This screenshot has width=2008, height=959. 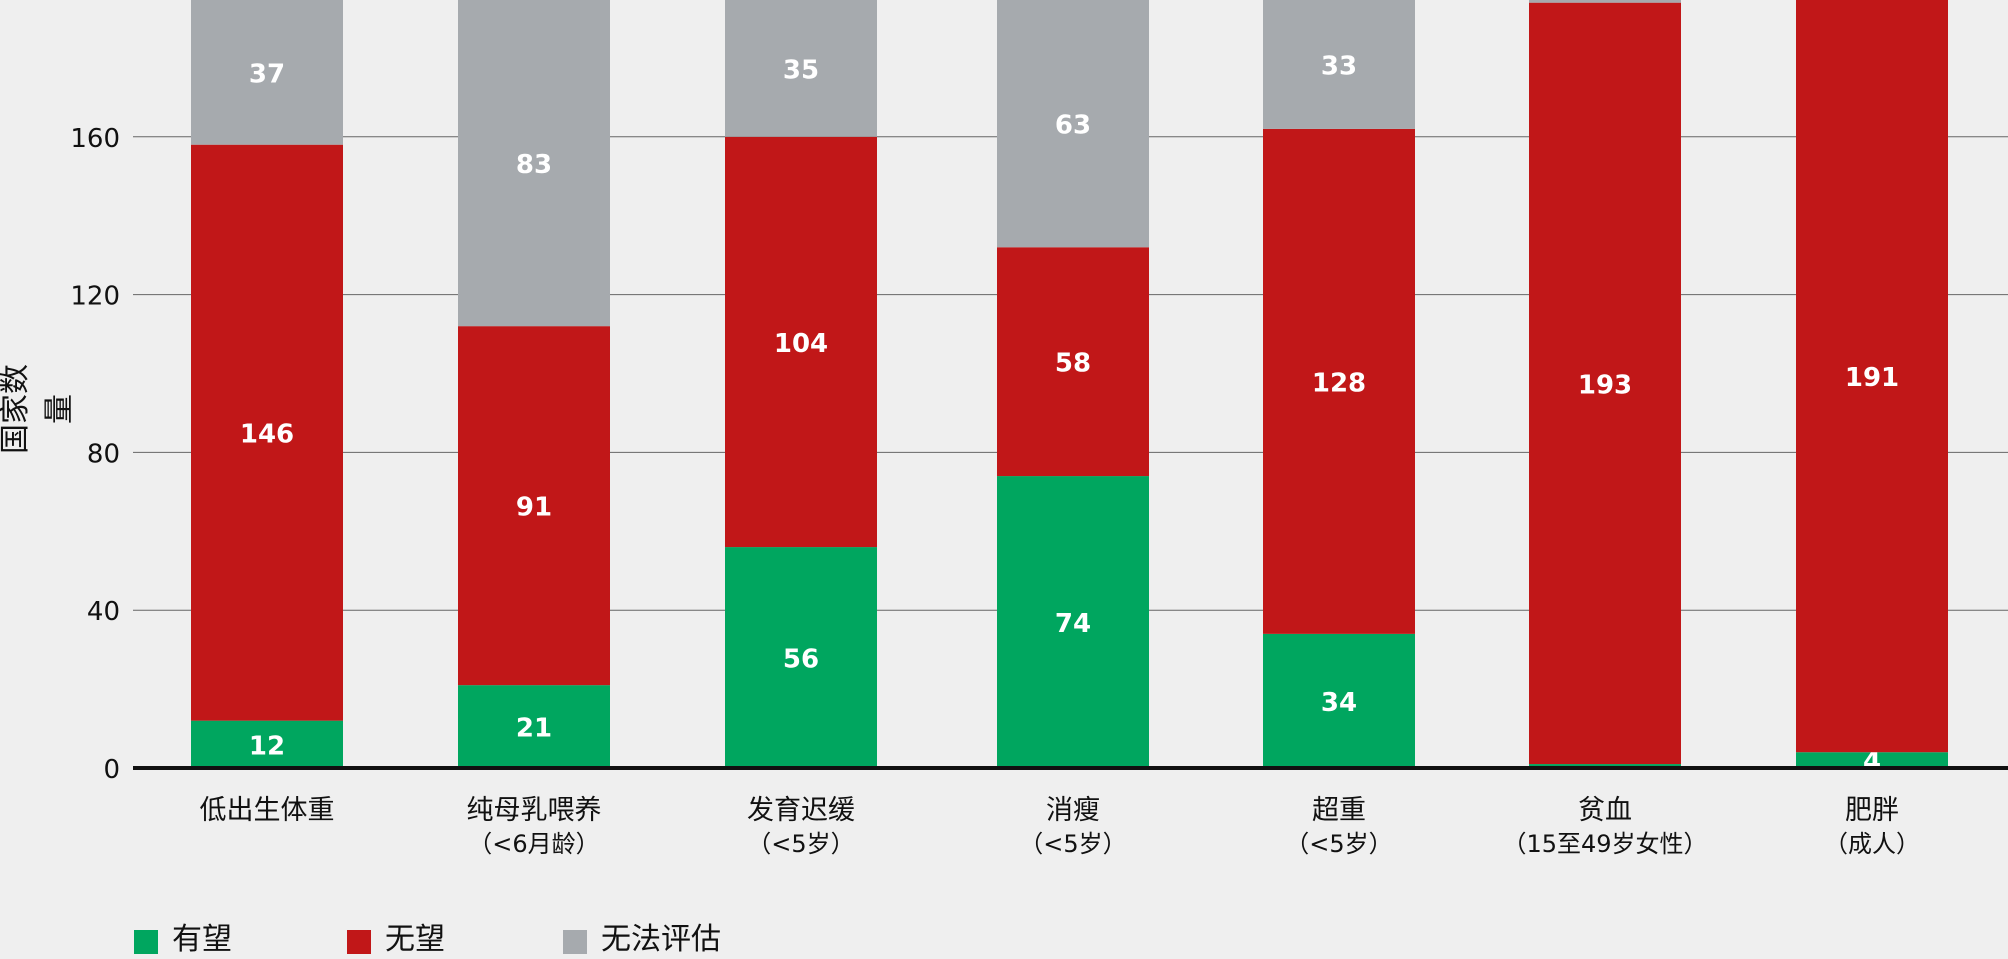 I want to click on data-label: 128, so click(x=1339, y=383).